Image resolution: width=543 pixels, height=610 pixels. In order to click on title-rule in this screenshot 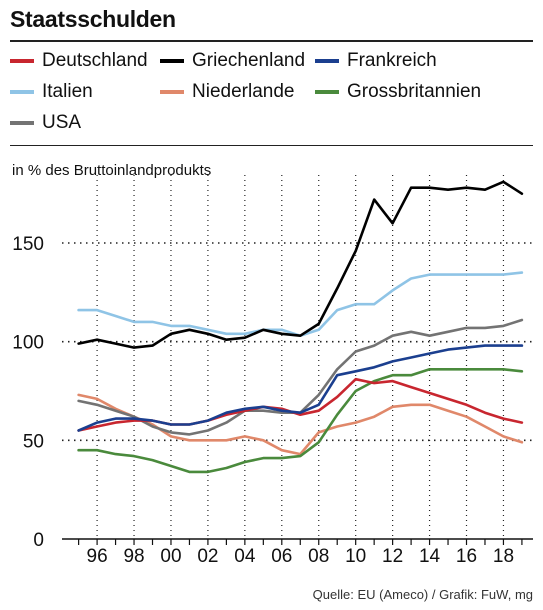, I will do `click(271, 41)`.